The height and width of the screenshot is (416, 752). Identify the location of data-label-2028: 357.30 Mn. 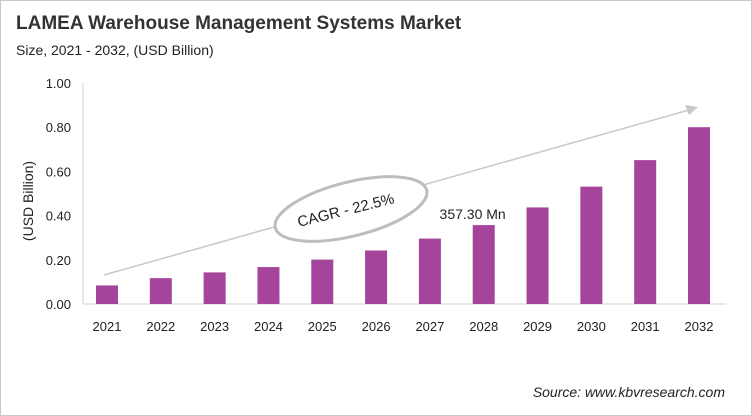
(473, 214).